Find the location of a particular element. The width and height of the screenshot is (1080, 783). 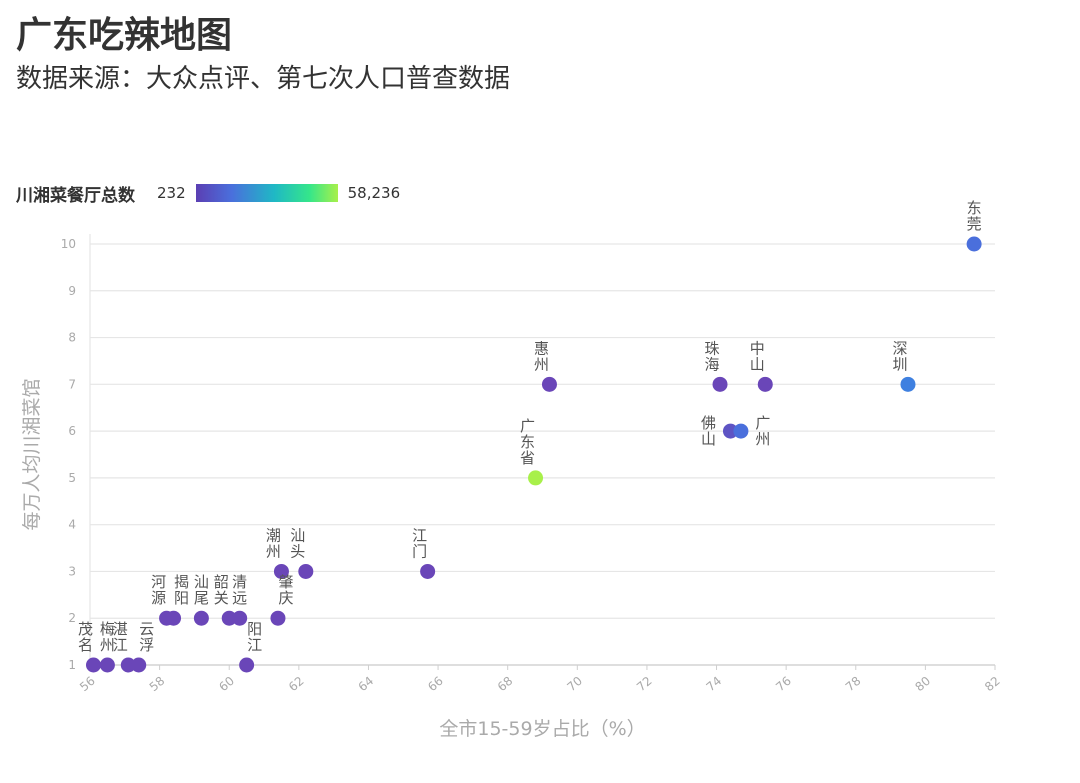

point-label: 江门 is located at coordinates (419, 543).